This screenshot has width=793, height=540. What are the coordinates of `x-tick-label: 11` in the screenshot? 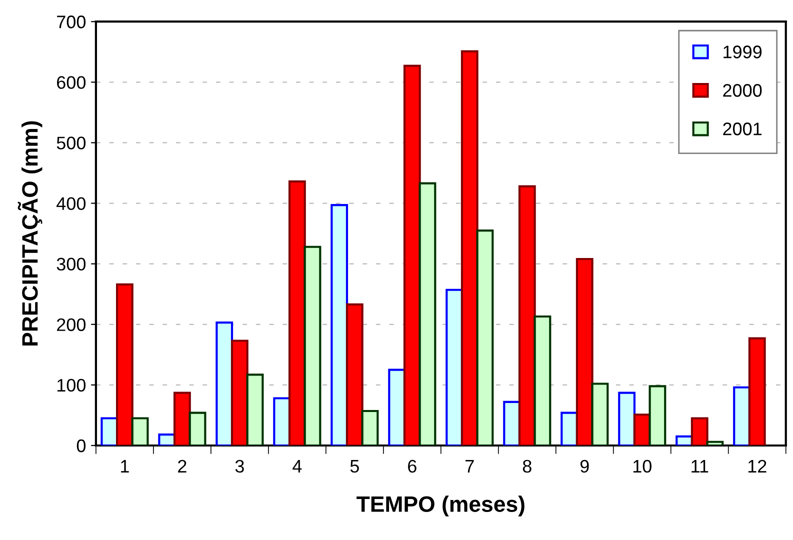 It's located at (700, 466).